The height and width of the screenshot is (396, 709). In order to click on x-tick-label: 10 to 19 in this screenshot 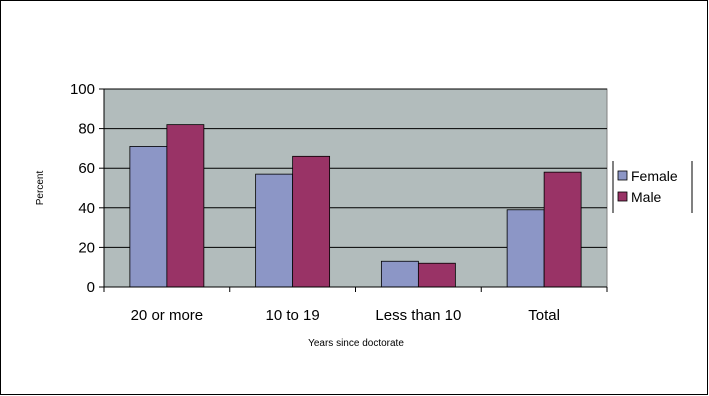, I will do `click(293, 315)`.